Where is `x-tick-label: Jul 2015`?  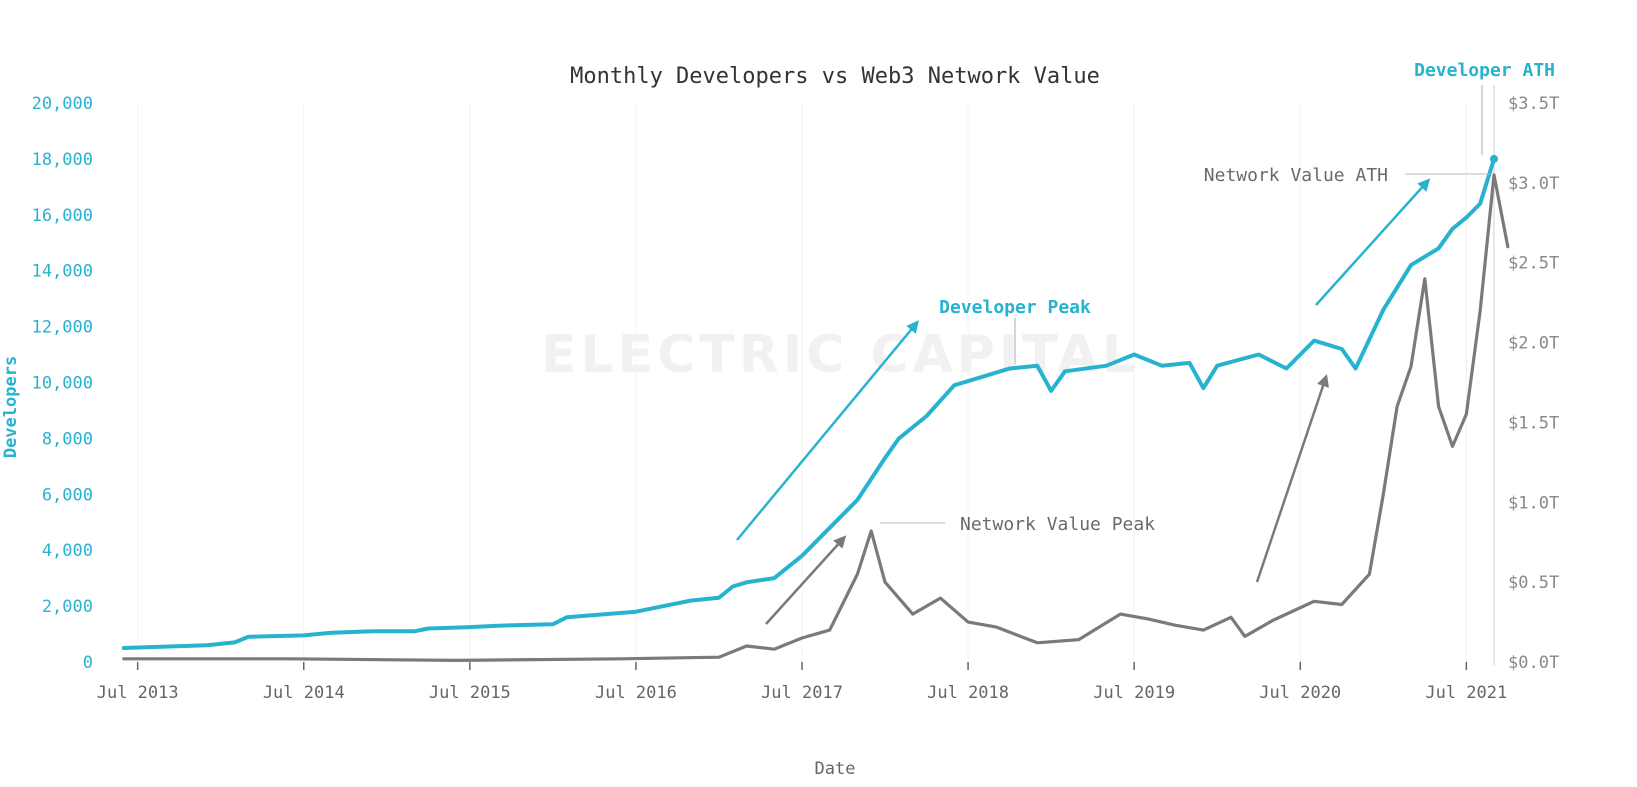 x-tick-label: Jul 2015 is located at coordinates (470, 693).